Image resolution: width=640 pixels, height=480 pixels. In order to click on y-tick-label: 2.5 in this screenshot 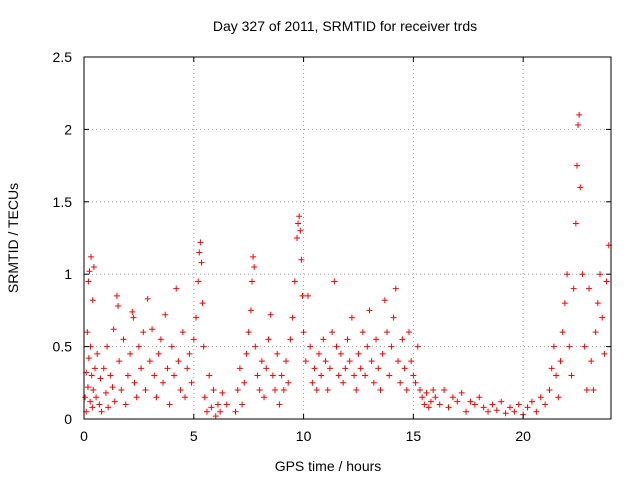, I will do `click(63, 57)`.